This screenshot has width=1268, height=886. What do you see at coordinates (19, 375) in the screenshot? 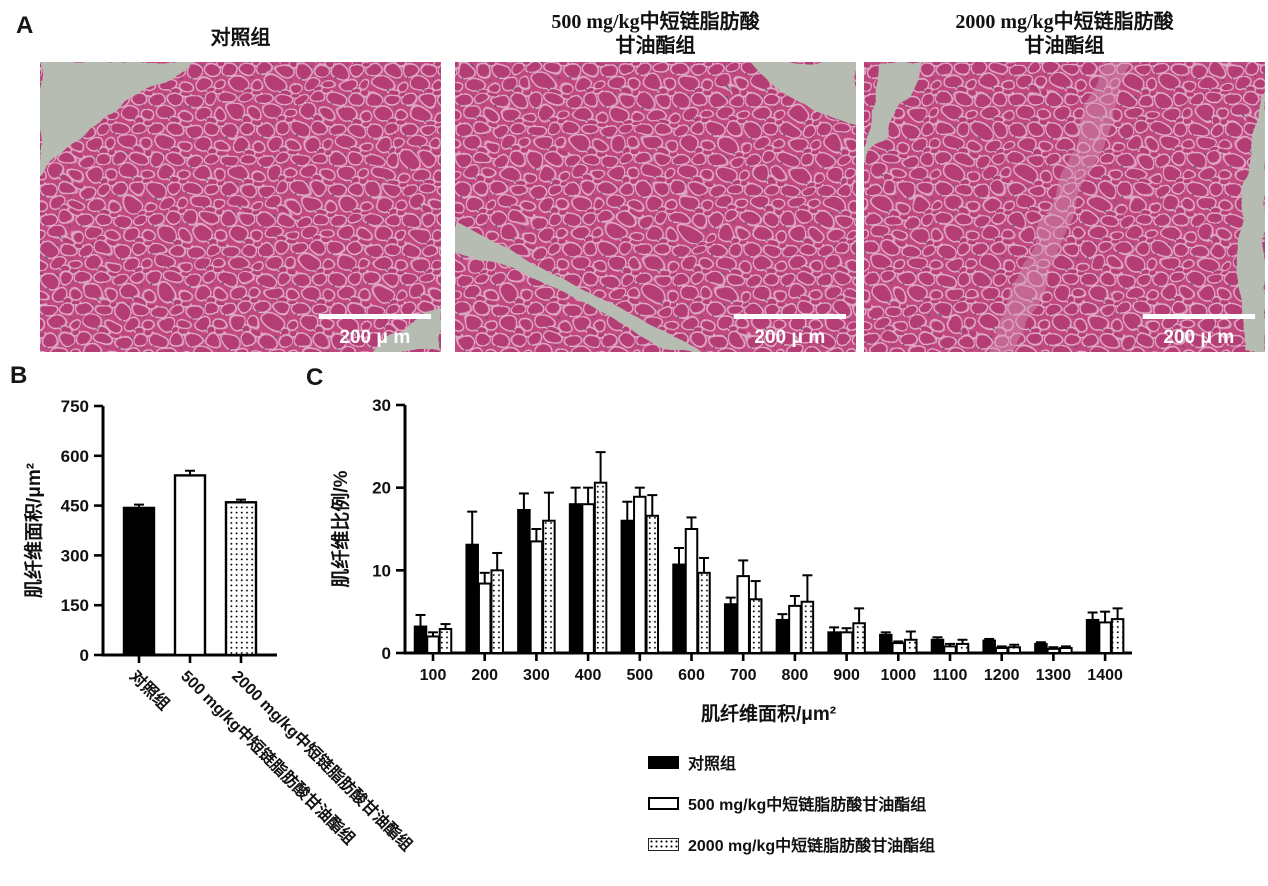
I see `panel-b-label: B` at bounding box center [19, 375].